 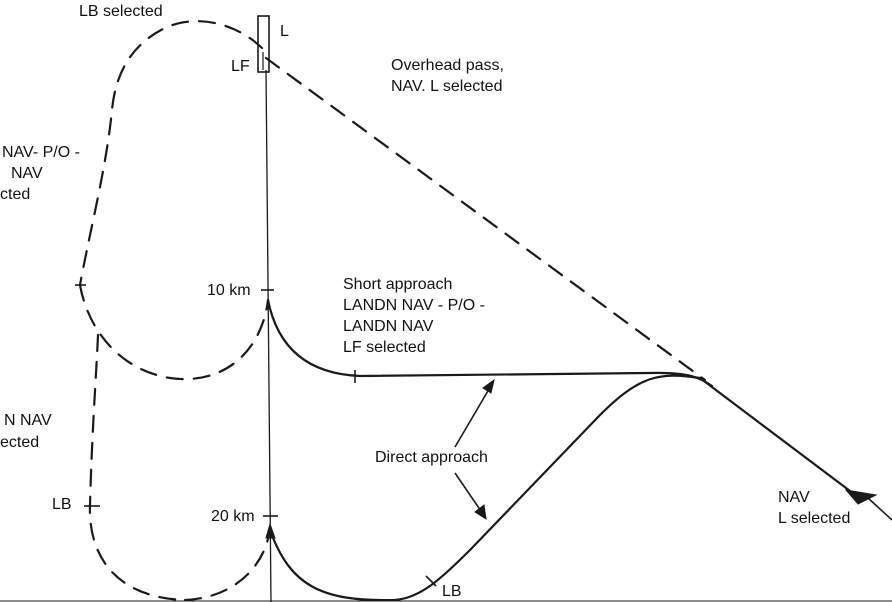 I want to click on short-approach-track, so click(x=490, y=343).